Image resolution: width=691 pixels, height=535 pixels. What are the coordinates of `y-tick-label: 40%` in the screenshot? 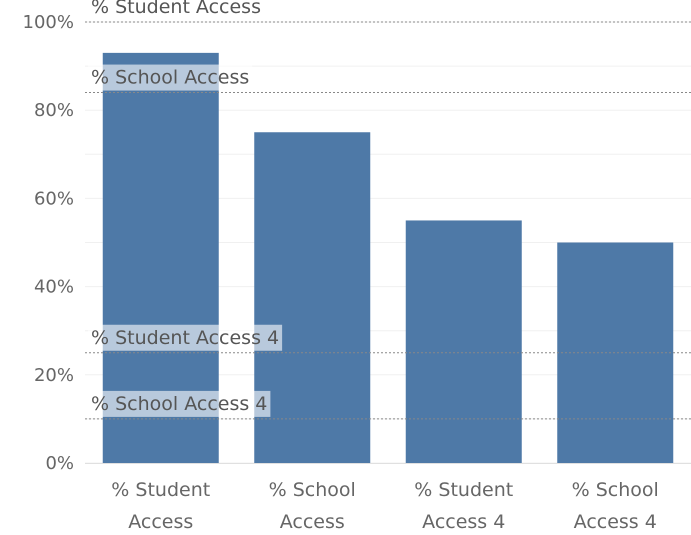 It's located at (54, 287).